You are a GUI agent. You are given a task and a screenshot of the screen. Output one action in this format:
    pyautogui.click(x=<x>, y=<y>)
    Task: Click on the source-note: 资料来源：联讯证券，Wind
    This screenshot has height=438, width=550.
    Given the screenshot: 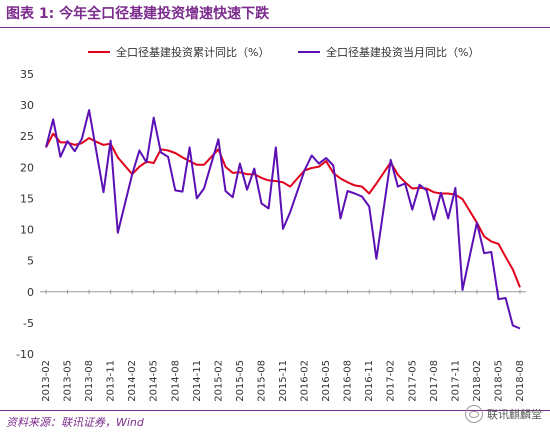 What is the action you would take?
    pyautogui.click(x=75, y=422)
    